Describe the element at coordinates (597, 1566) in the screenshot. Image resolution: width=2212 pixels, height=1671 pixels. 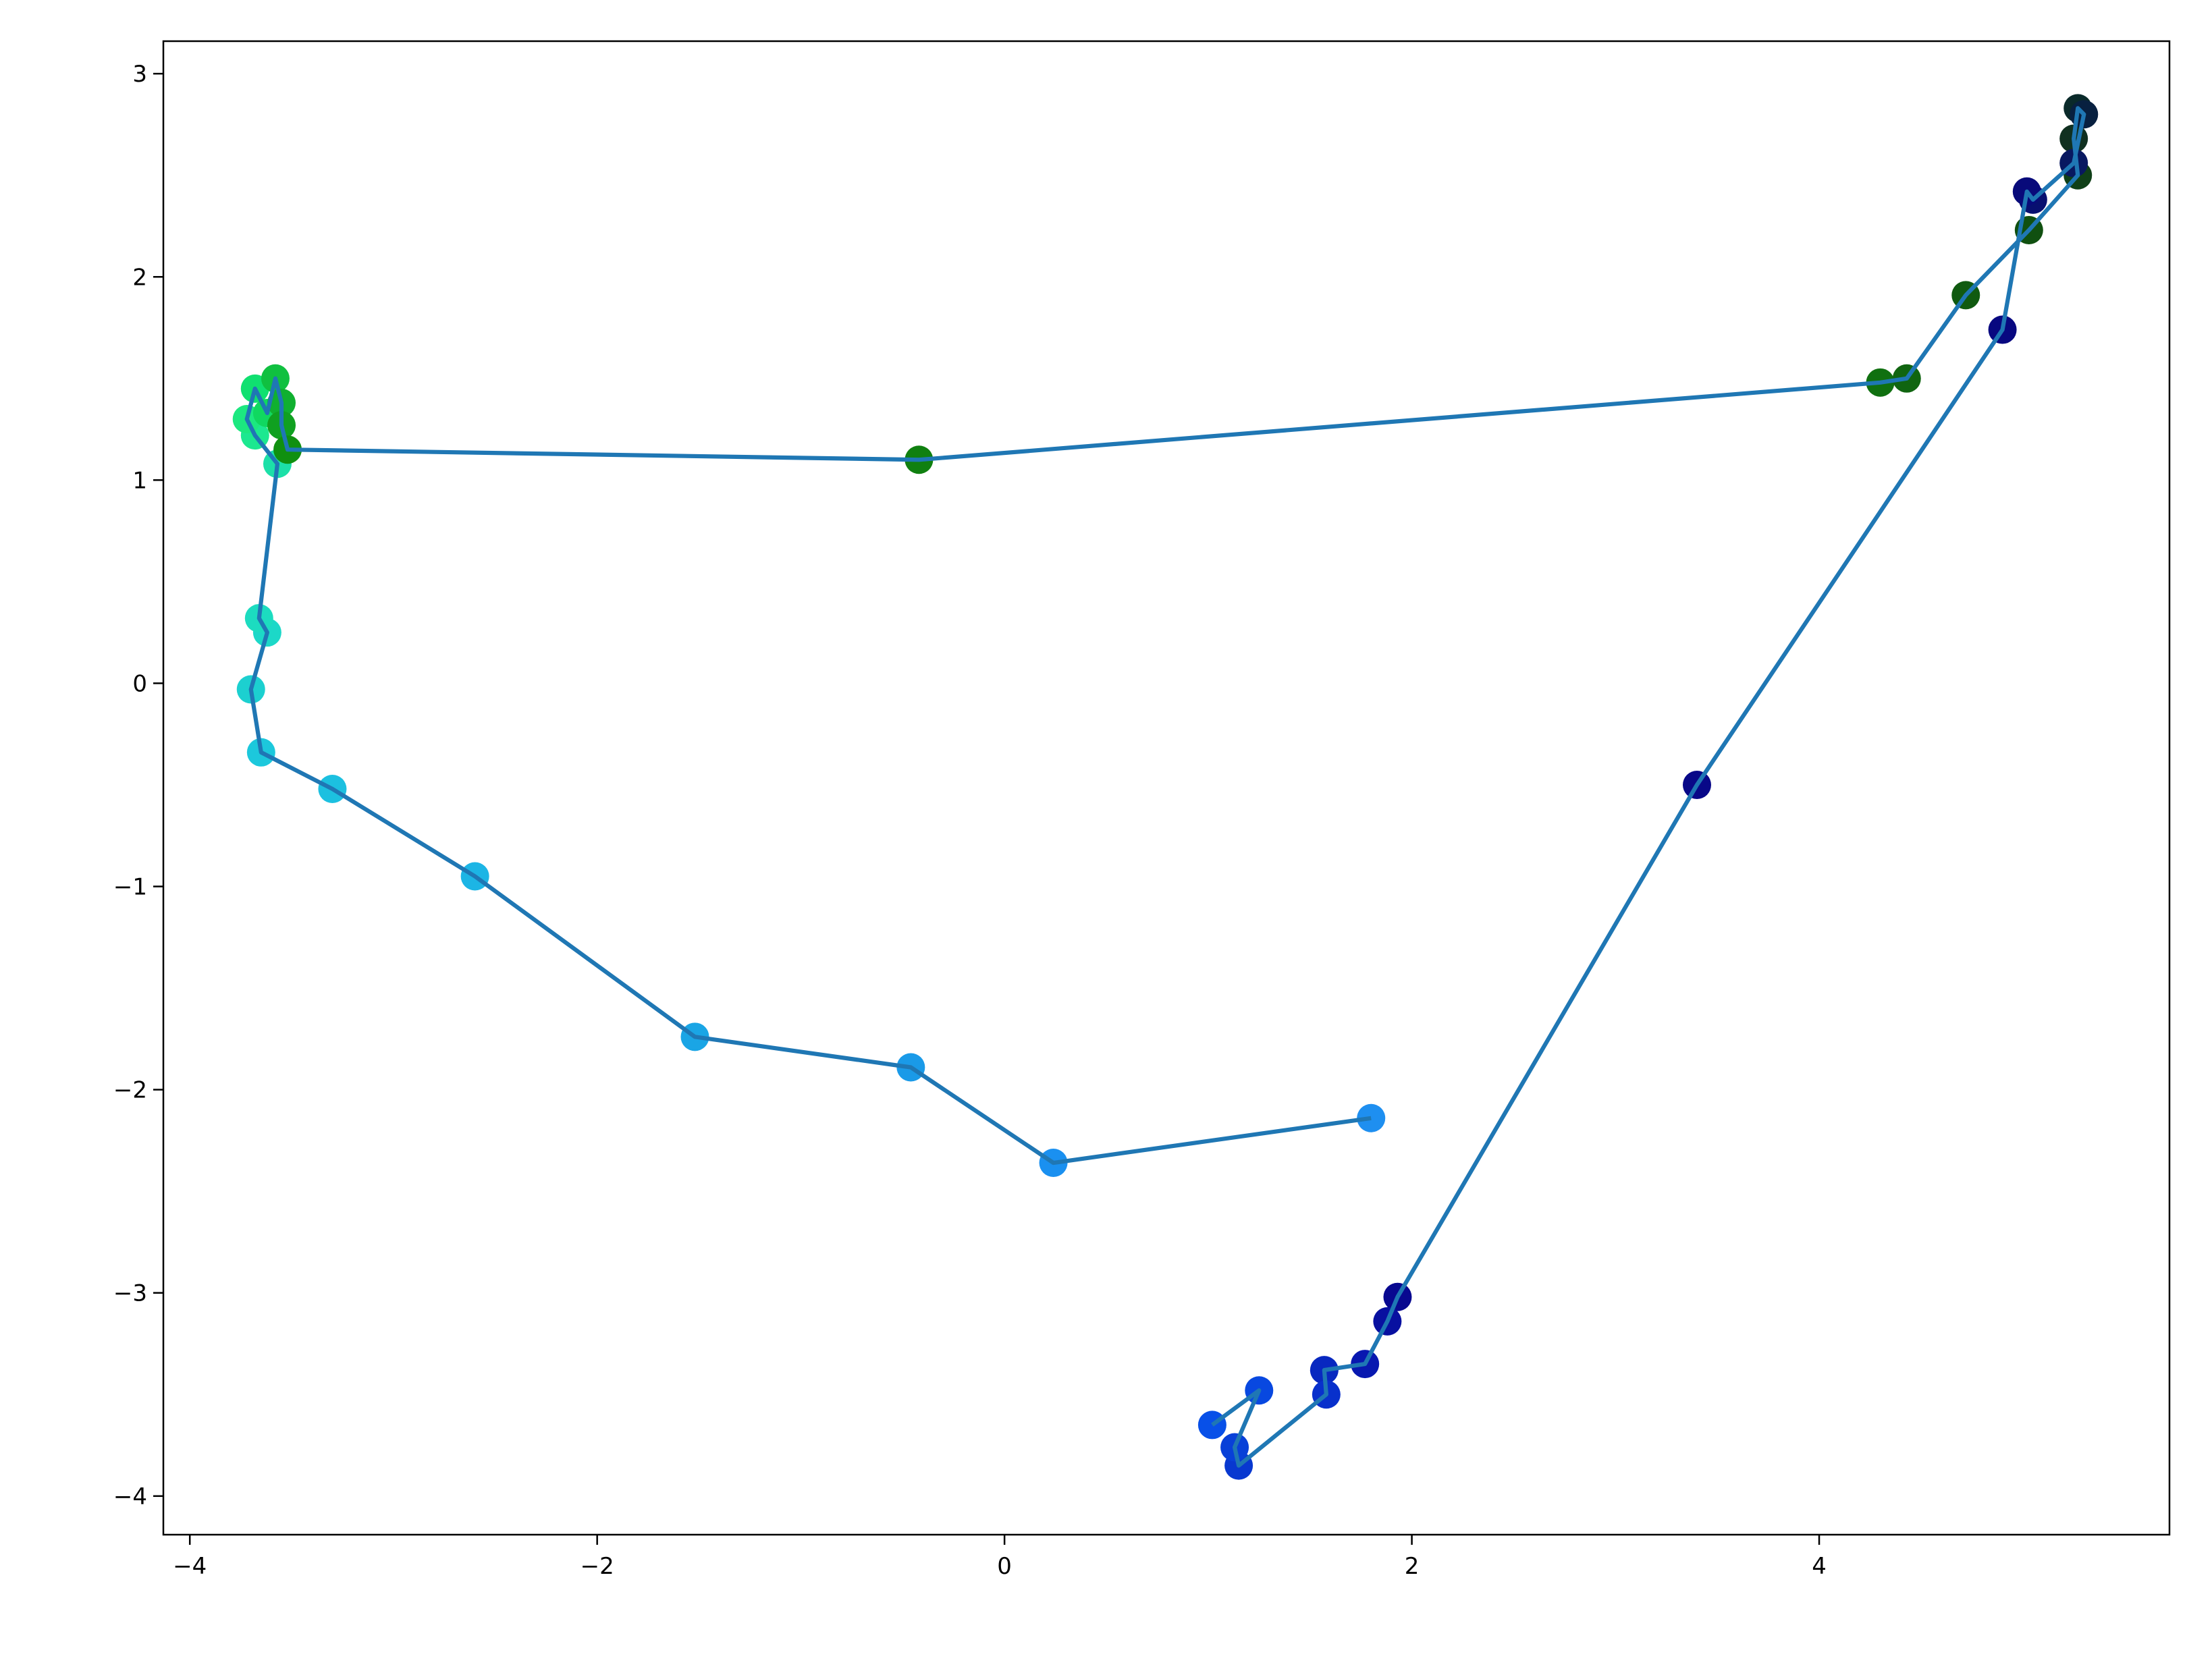
I see `x-tick-label: −2` at that location.